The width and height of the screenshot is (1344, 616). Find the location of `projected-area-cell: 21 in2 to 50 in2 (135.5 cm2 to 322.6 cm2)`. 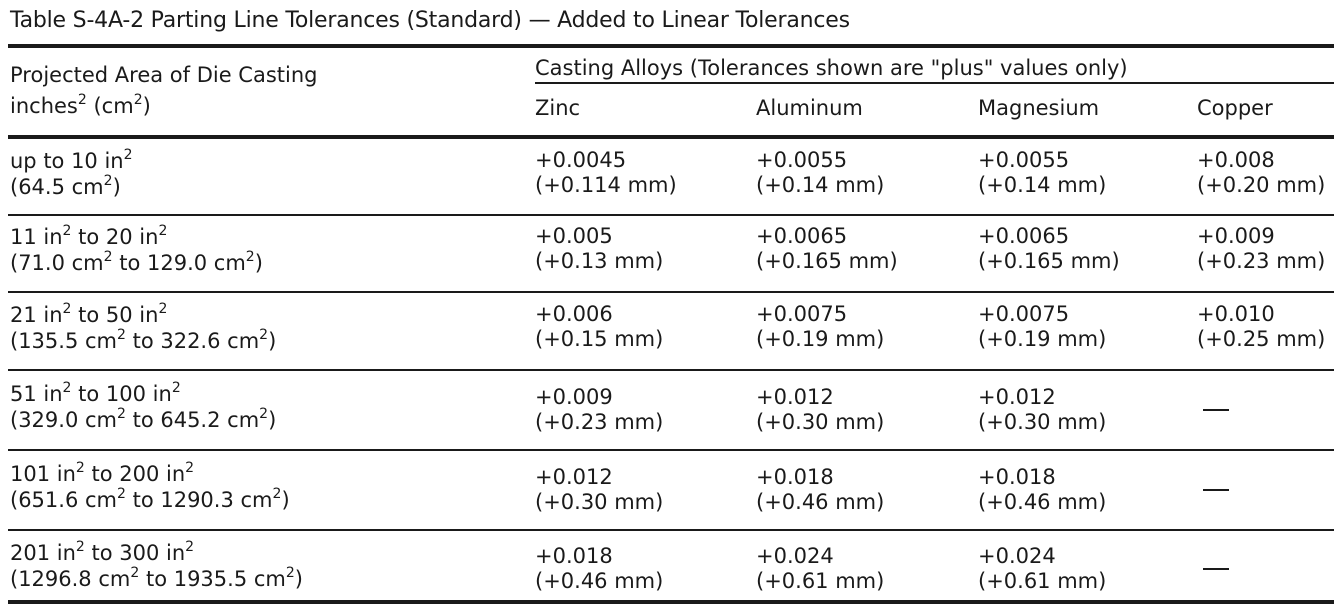

projected-area-cell: 21 in2 to 50 in2 (135.5 cm2 to 322.6 cm2) is located at coordinates (143, 328).